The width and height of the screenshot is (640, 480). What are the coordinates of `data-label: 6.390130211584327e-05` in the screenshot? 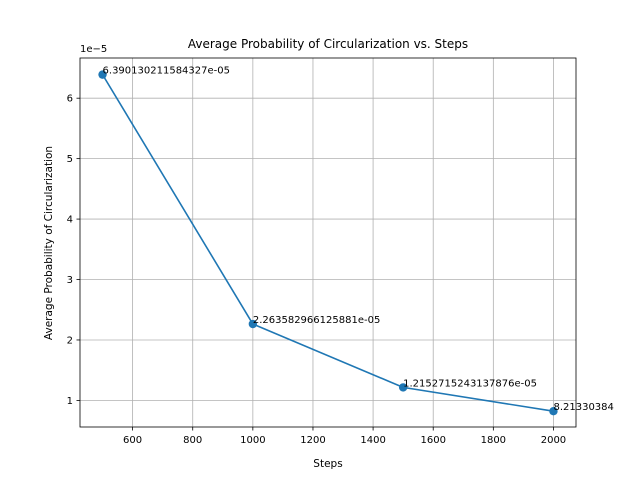 It's located at (166, 71).